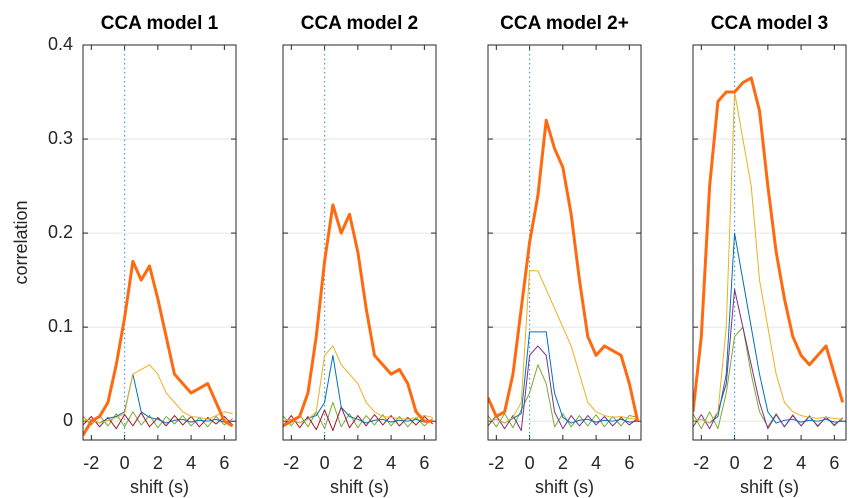 This screenshot has width=849, height=498. I want to click on y-tick-label: 0.1, so click(60, 326).